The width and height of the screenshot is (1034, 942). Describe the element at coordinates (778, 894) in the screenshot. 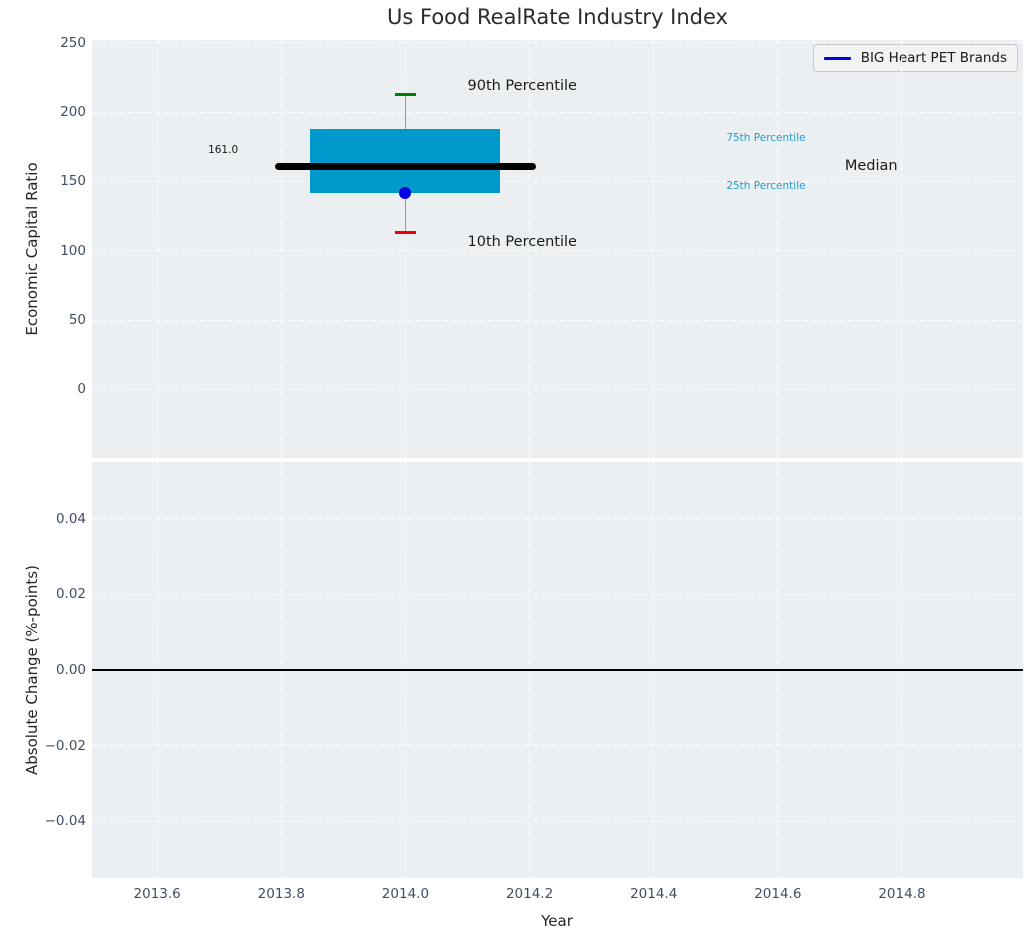

I see `x-tick-label: 2014.6` at that location.